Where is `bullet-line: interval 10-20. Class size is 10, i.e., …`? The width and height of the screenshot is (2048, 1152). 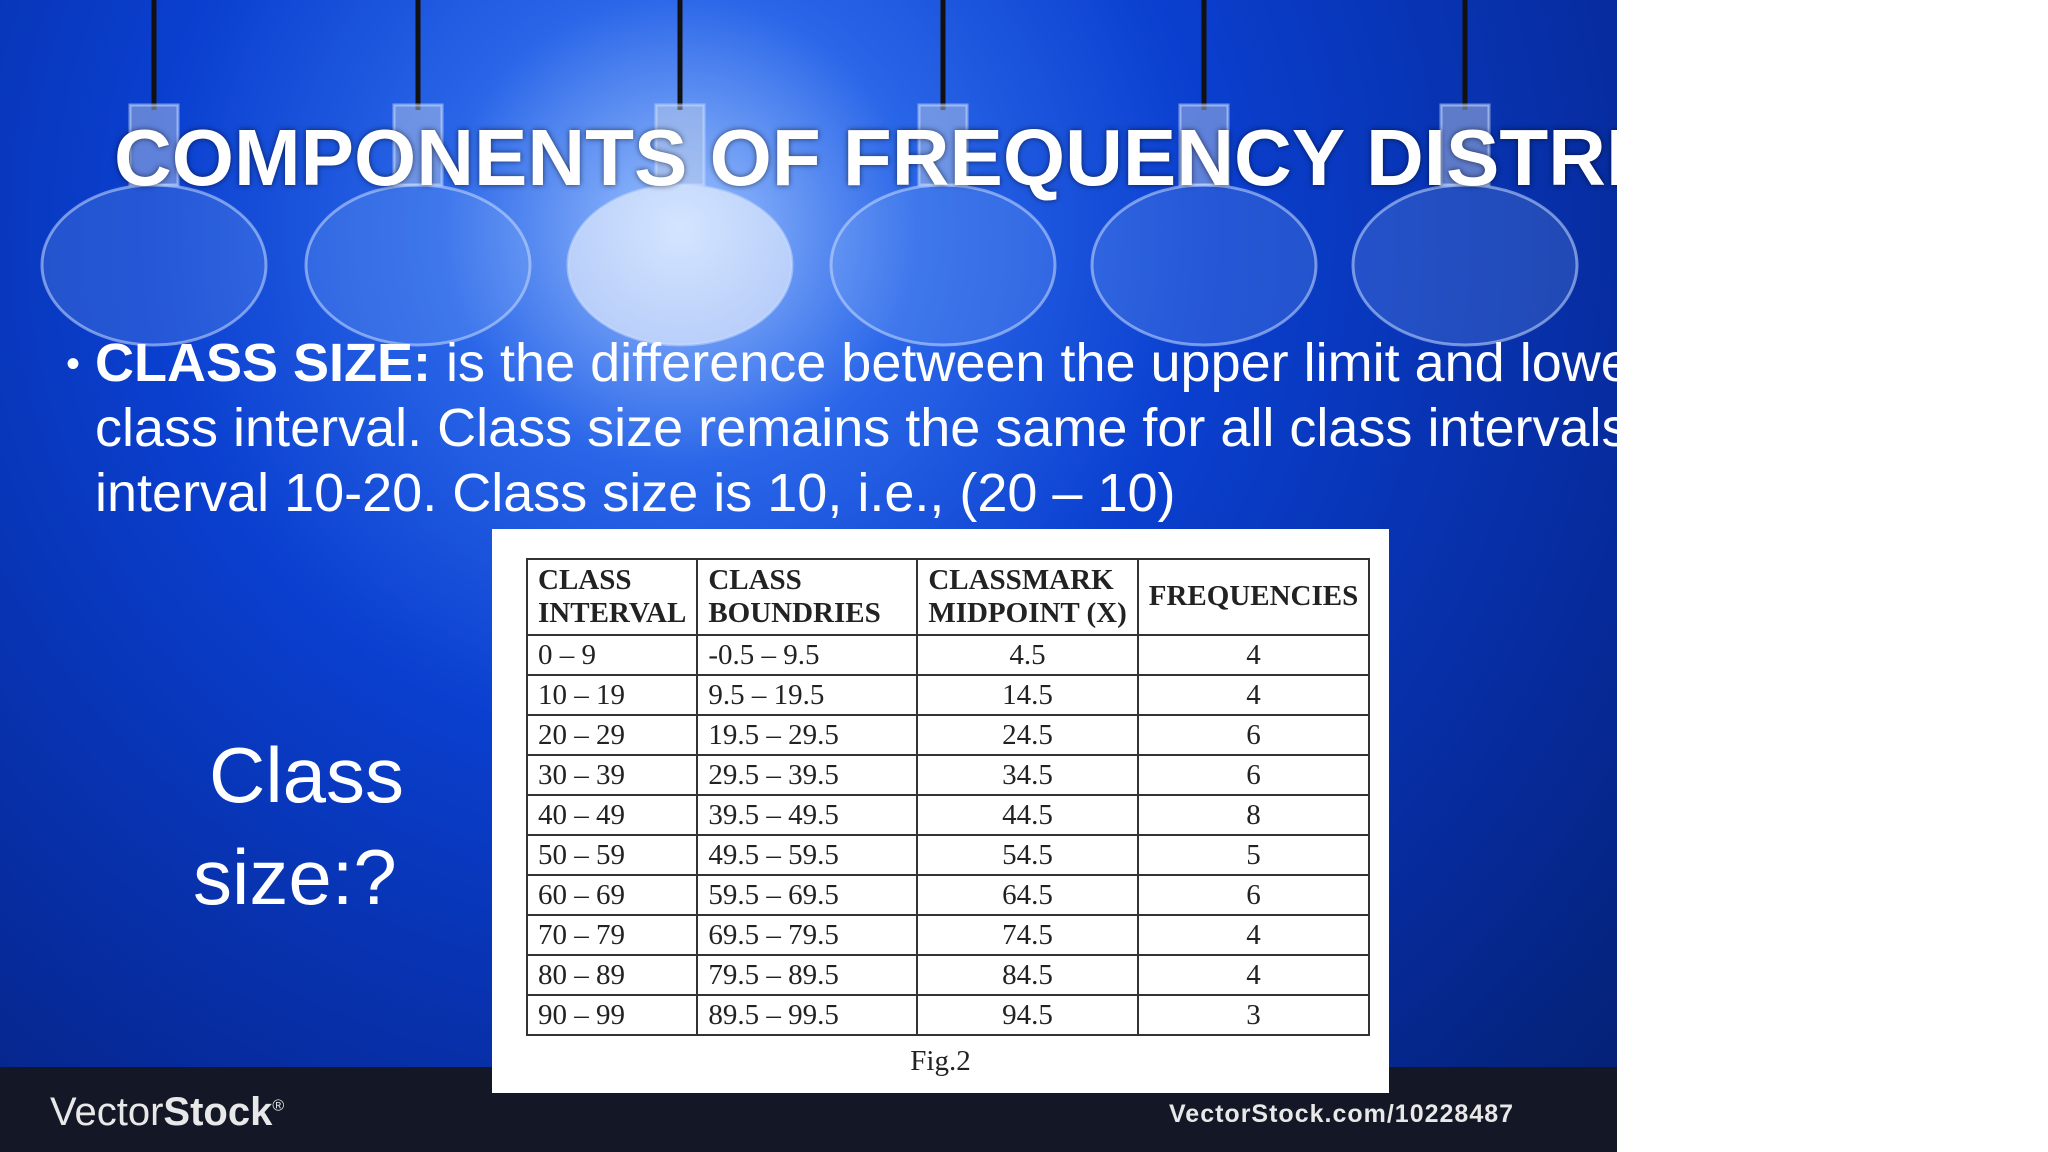
bullet-line: interval 10-20. Class size is 10, i.e., … is located at coordinates (635, 493).